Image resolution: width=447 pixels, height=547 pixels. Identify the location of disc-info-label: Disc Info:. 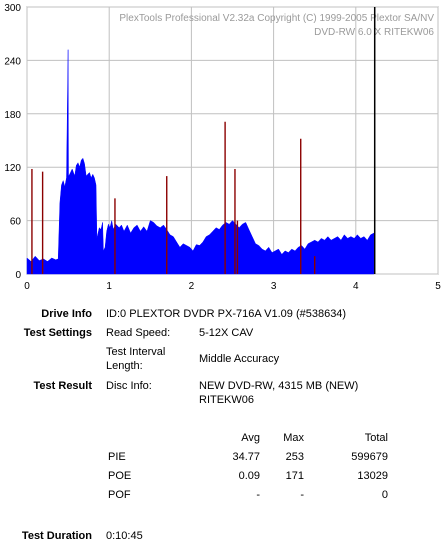
(129, 386).